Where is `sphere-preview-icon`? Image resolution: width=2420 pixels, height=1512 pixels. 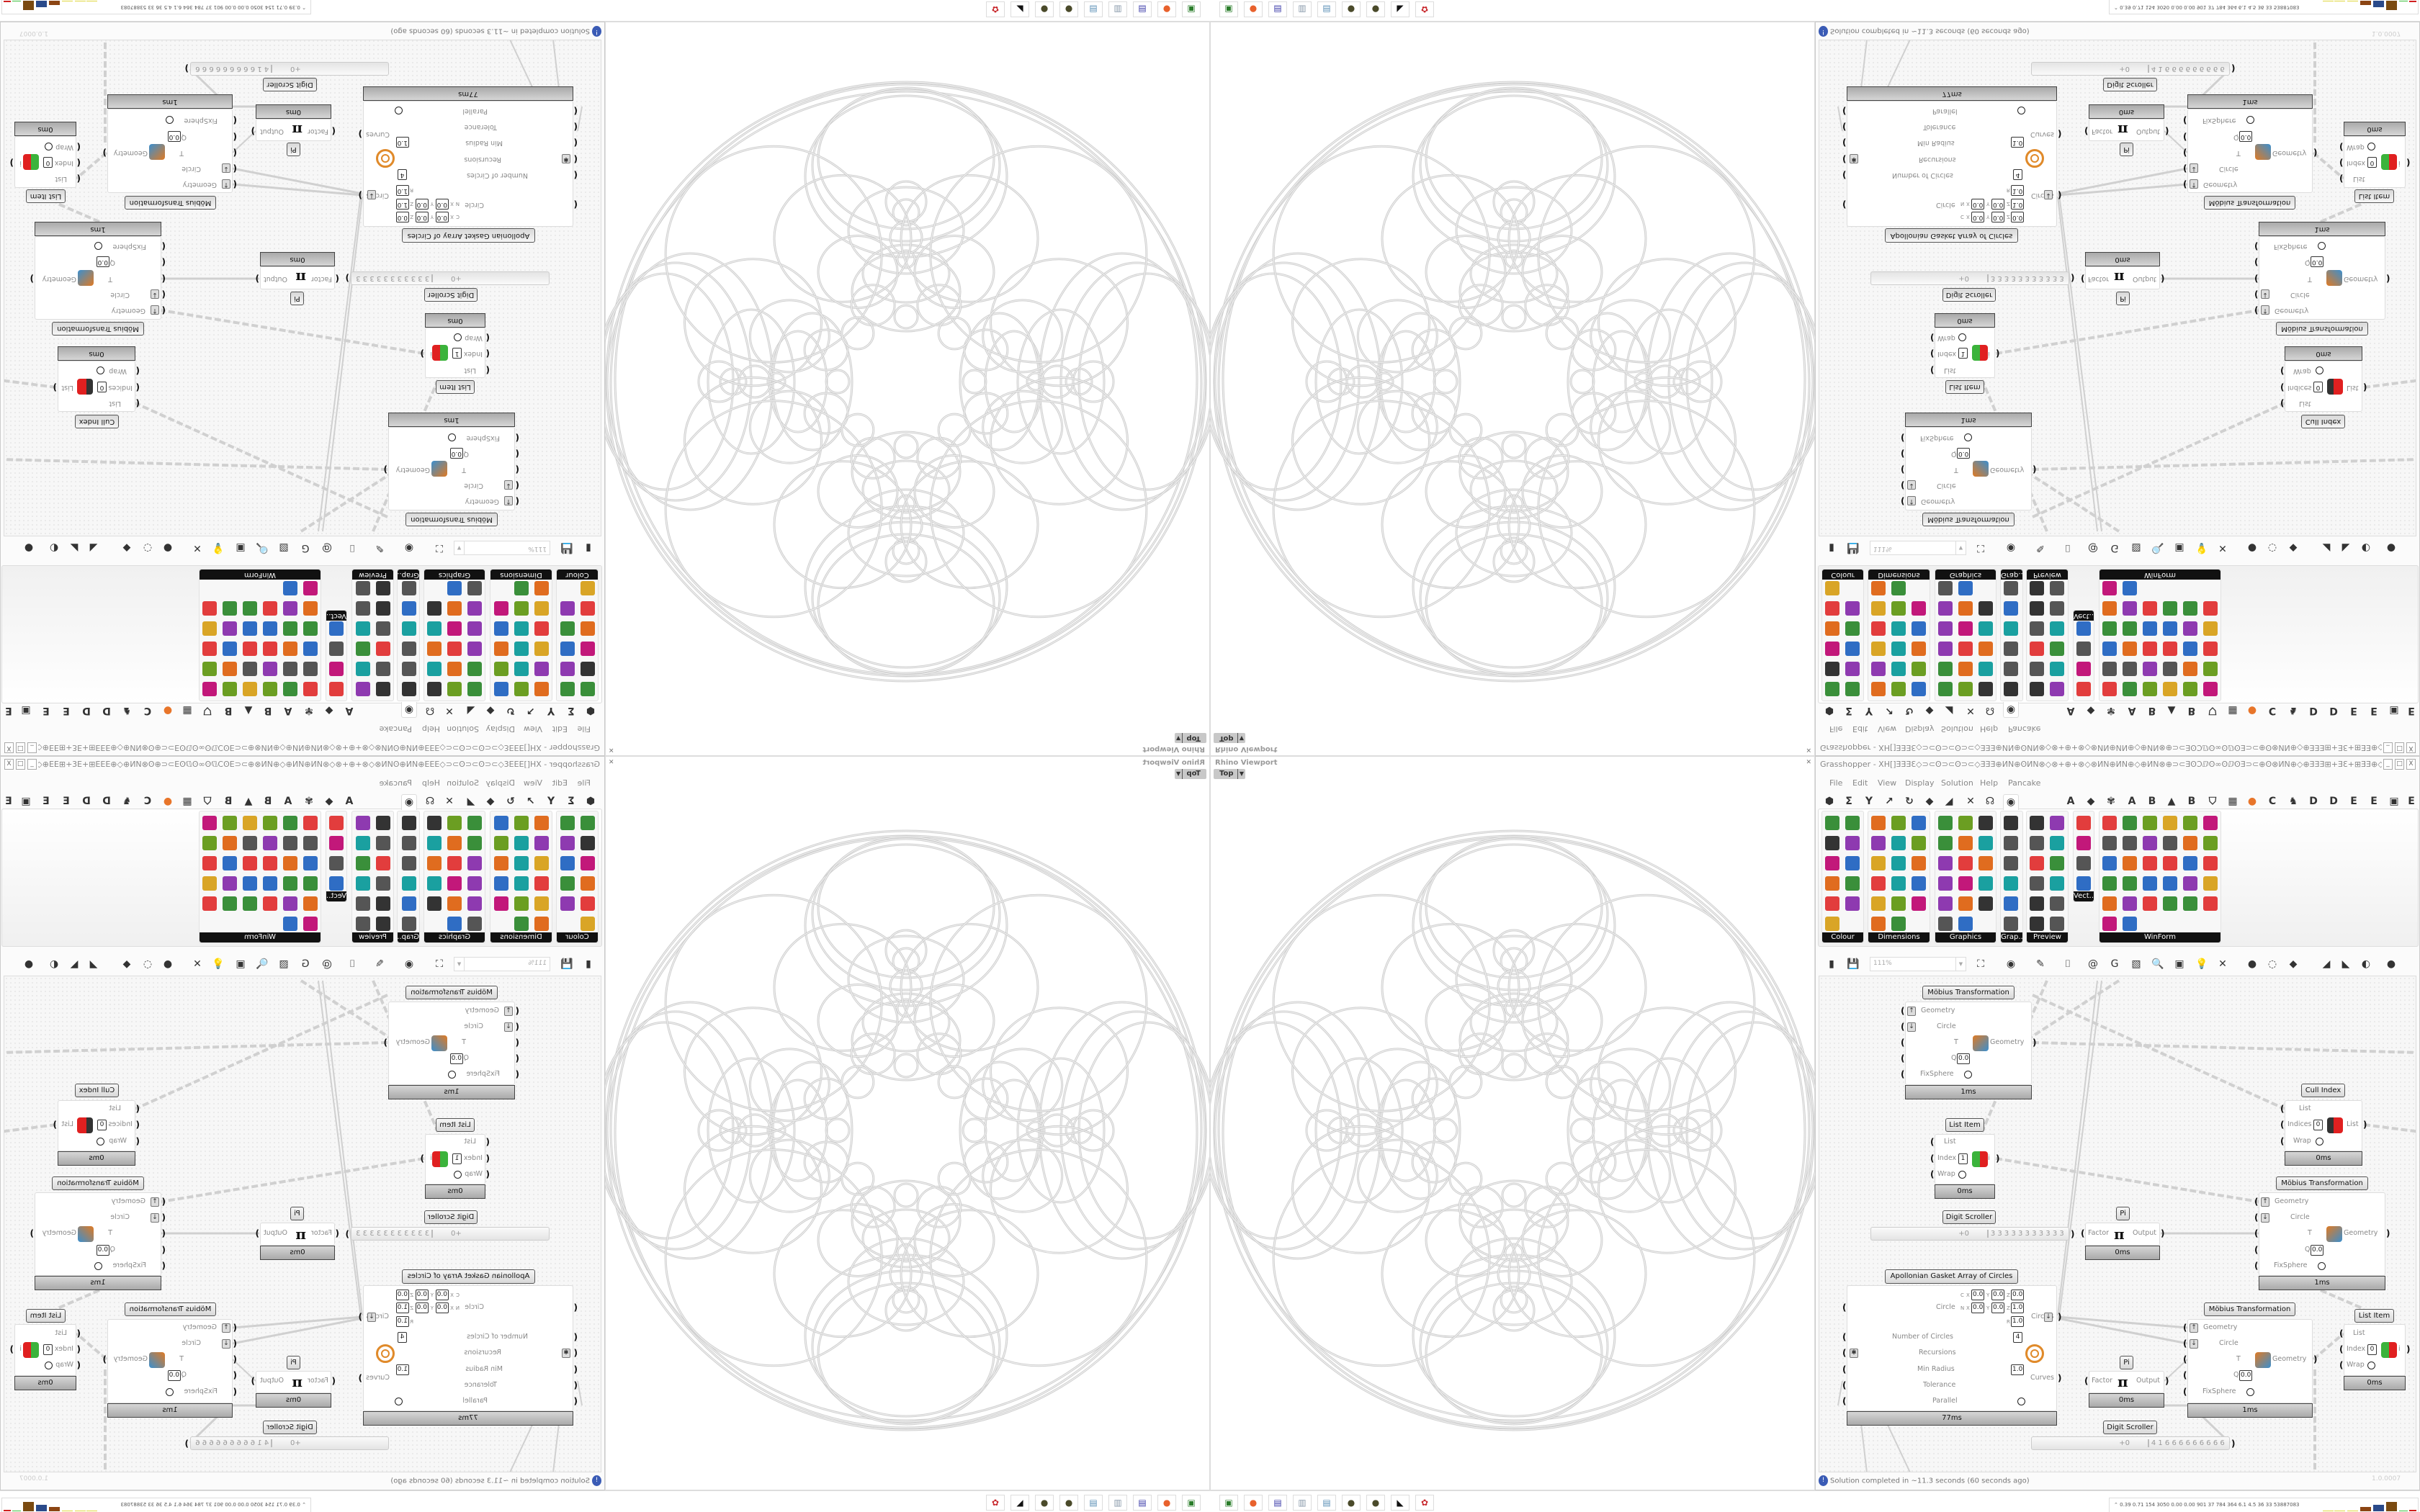 sphere-preview-icon is located at coordinates (2037, 669).